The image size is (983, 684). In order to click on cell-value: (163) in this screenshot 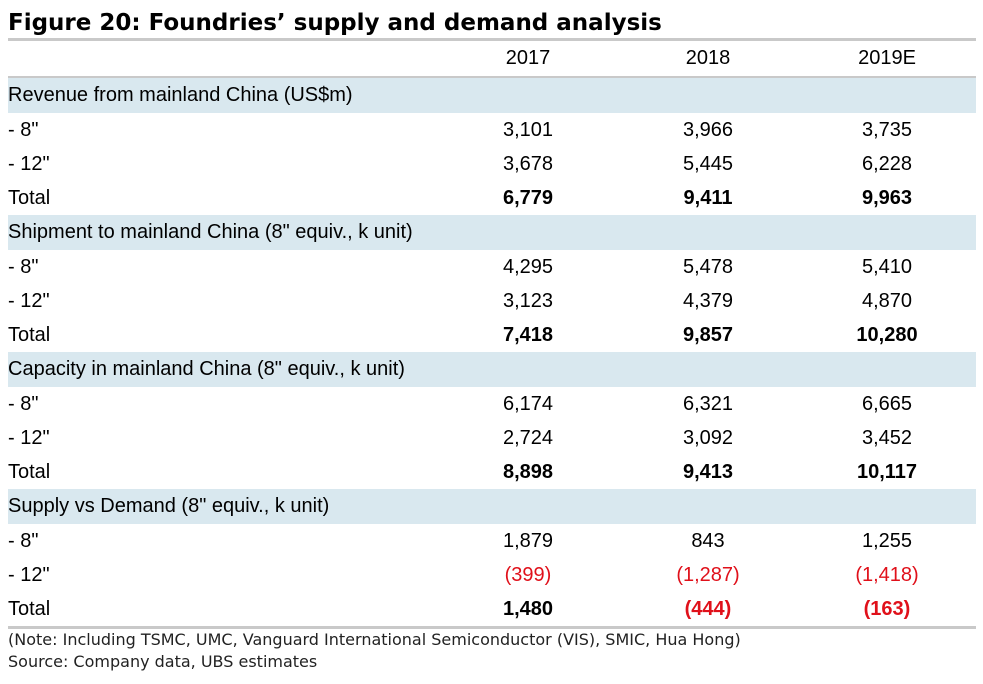, I will do `click(887, 608)`.